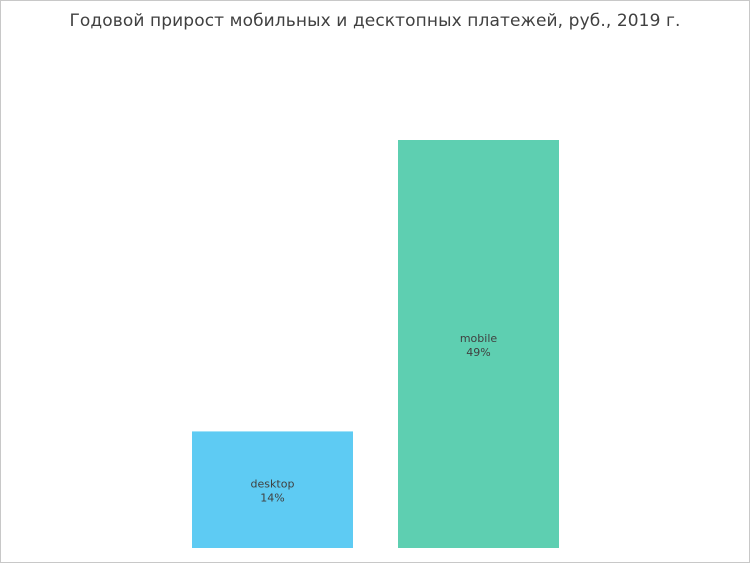  I want to click on bar-desktop, so click(272, 489).